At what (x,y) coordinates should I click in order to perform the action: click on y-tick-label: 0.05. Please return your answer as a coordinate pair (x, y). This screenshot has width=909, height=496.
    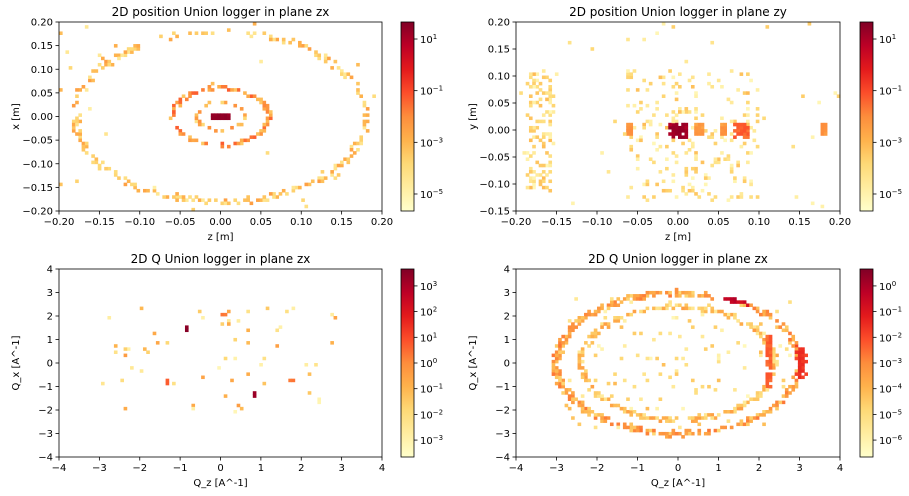
    Looking at the image, I should click on (499, 104).